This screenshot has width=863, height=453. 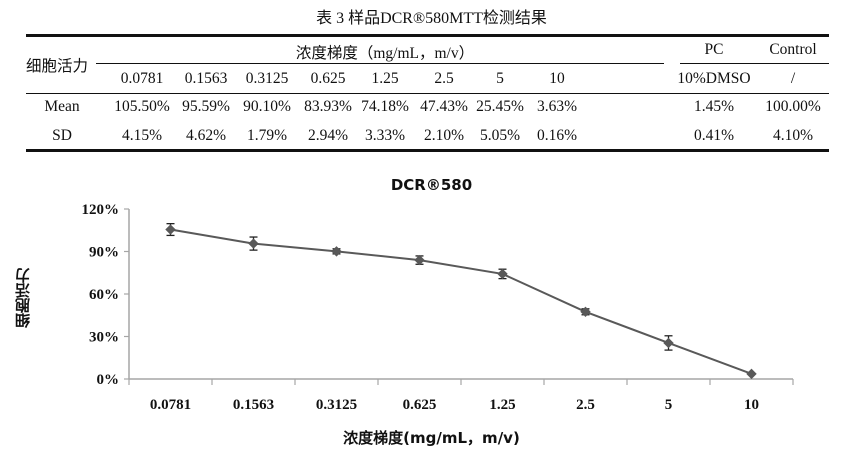 I want to click on table-cell: 4.10%, so click(x=793, y=135).